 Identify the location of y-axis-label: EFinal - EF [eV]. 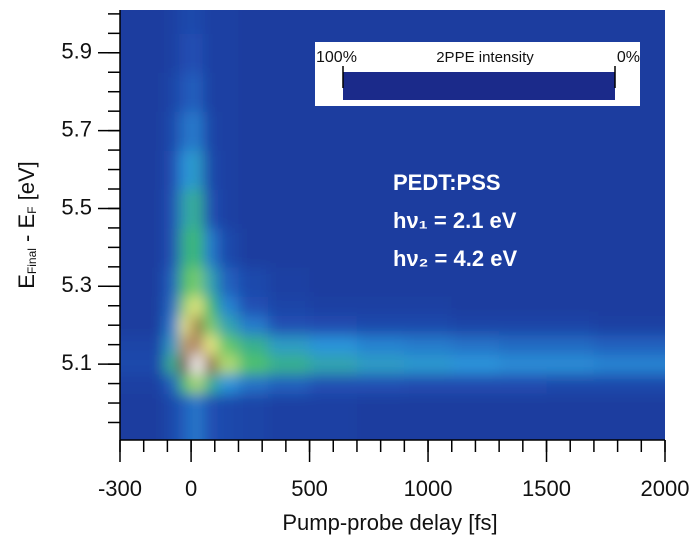
(26, 225).